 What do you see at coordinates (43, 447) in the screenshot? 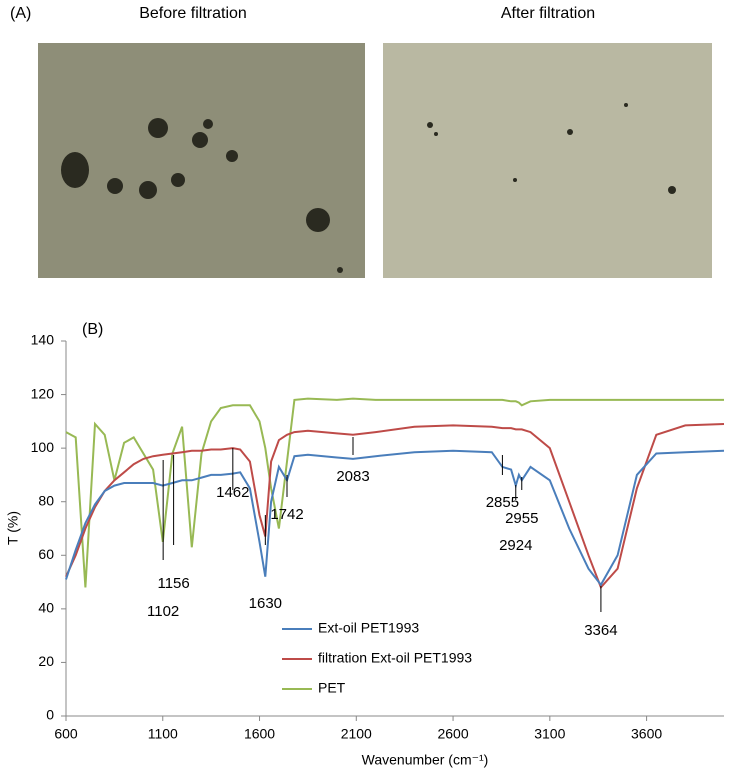
I see `y-tick-label: 100` at bounding box center [43, 447].